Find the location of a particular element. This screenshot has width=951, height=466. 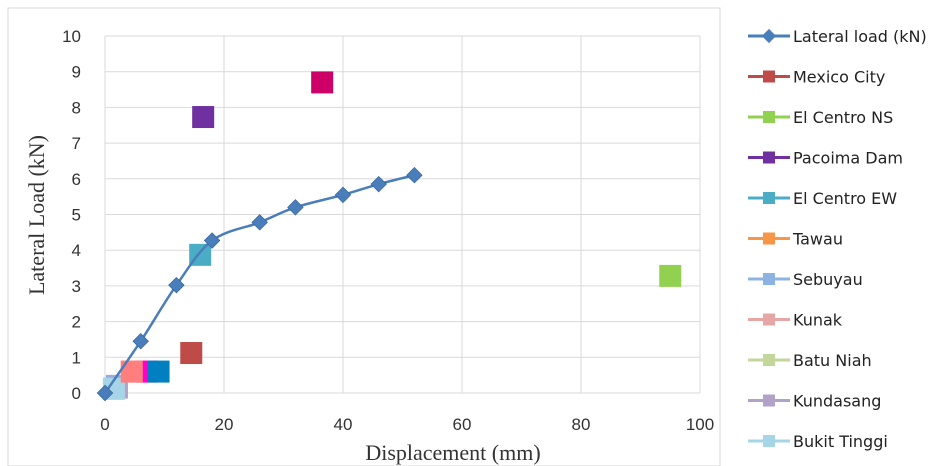

legend-label: Kundasang is located at coordinates (837, 401).